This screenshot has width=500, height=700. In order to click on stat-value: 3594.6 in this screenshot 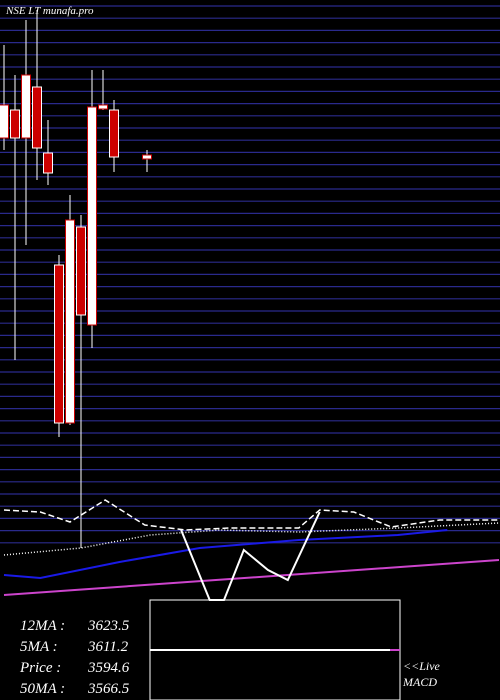, I will do `click(108, 668)`.